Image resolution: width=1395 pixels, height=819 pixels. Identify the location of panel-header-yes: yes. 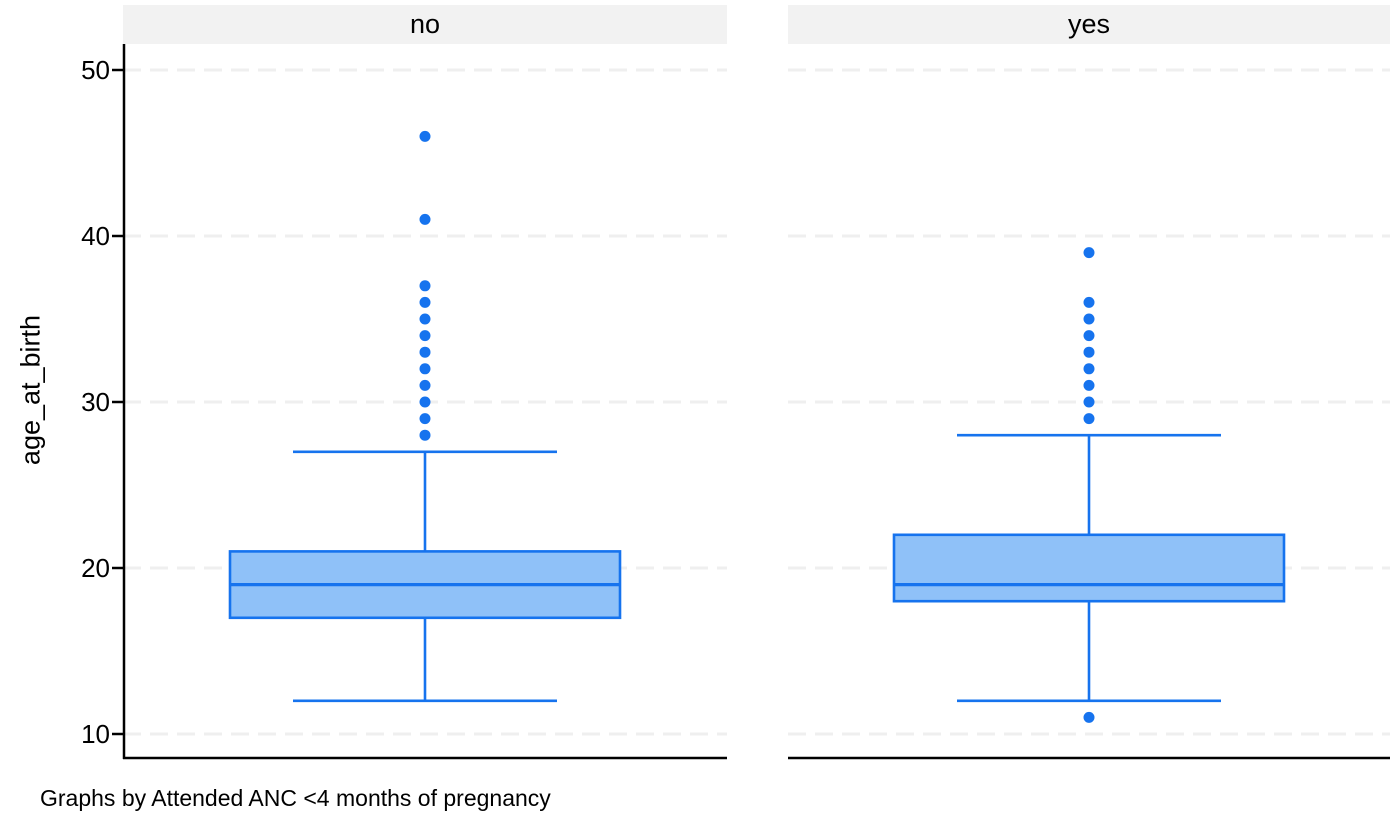
(1089, 24).